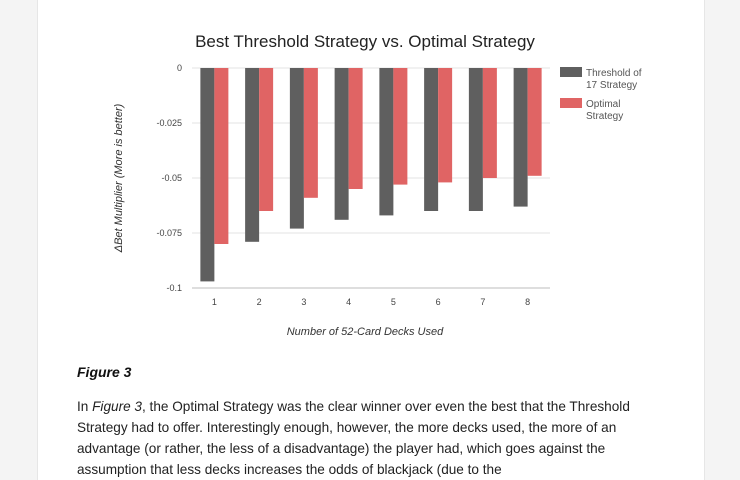  What do you see at coordinates (614, 73) in the screenshot?
I see `legend-label: Threshold of` at bounding box center [614, 73].